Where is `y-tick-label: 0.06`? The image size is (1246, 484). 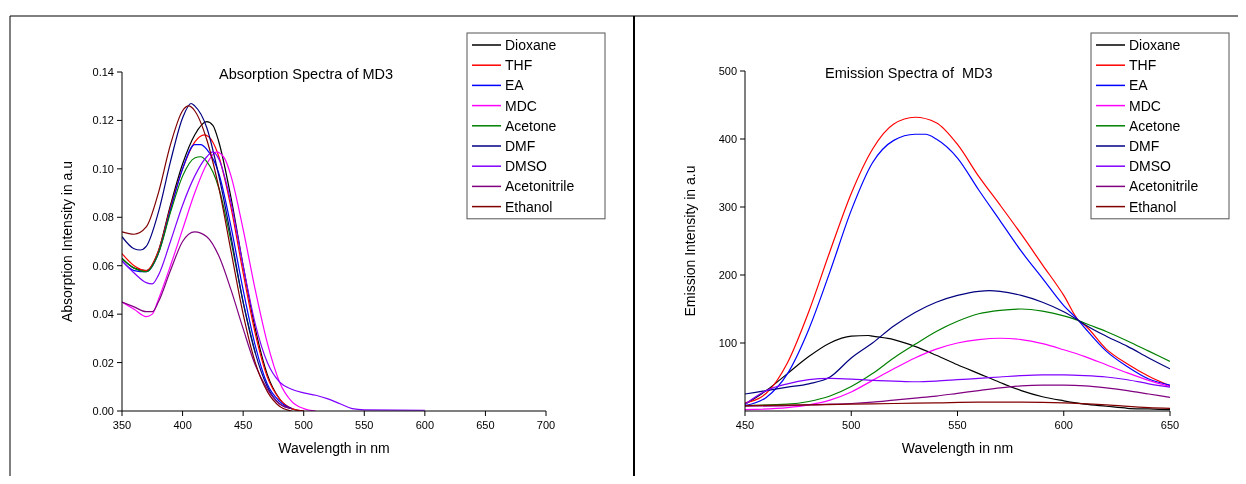
y-tick-label: 0.06 is located at coordinates (103, 265).